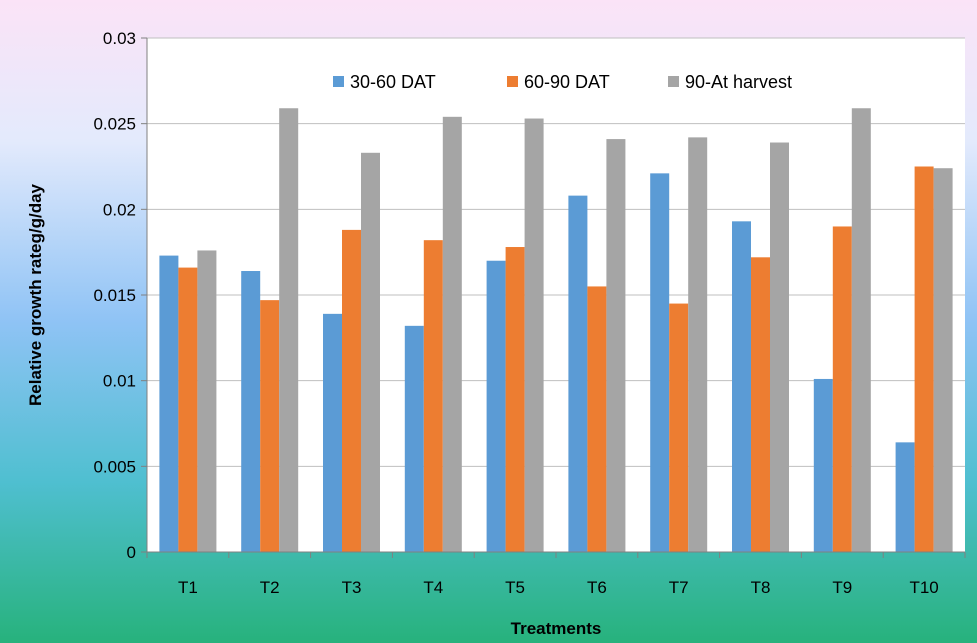  What do you see at coordinates (923, 587) in the screenshot?
I see `x-tick-label: T10` at bounding box center [923, 587].